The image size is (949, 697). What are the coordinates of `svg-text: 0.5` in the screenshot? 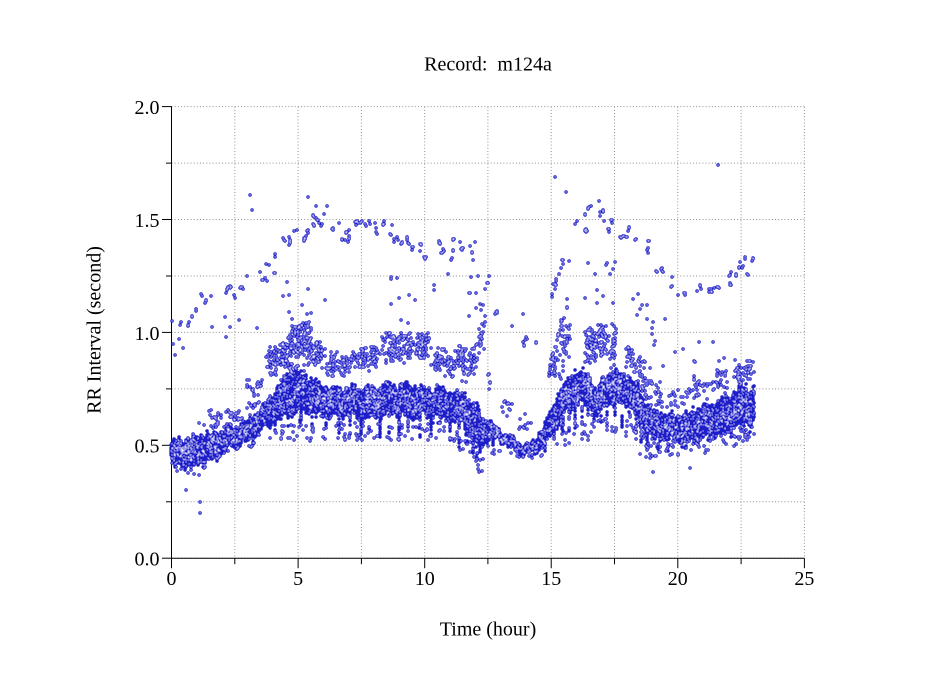 It's located at (147, 447).